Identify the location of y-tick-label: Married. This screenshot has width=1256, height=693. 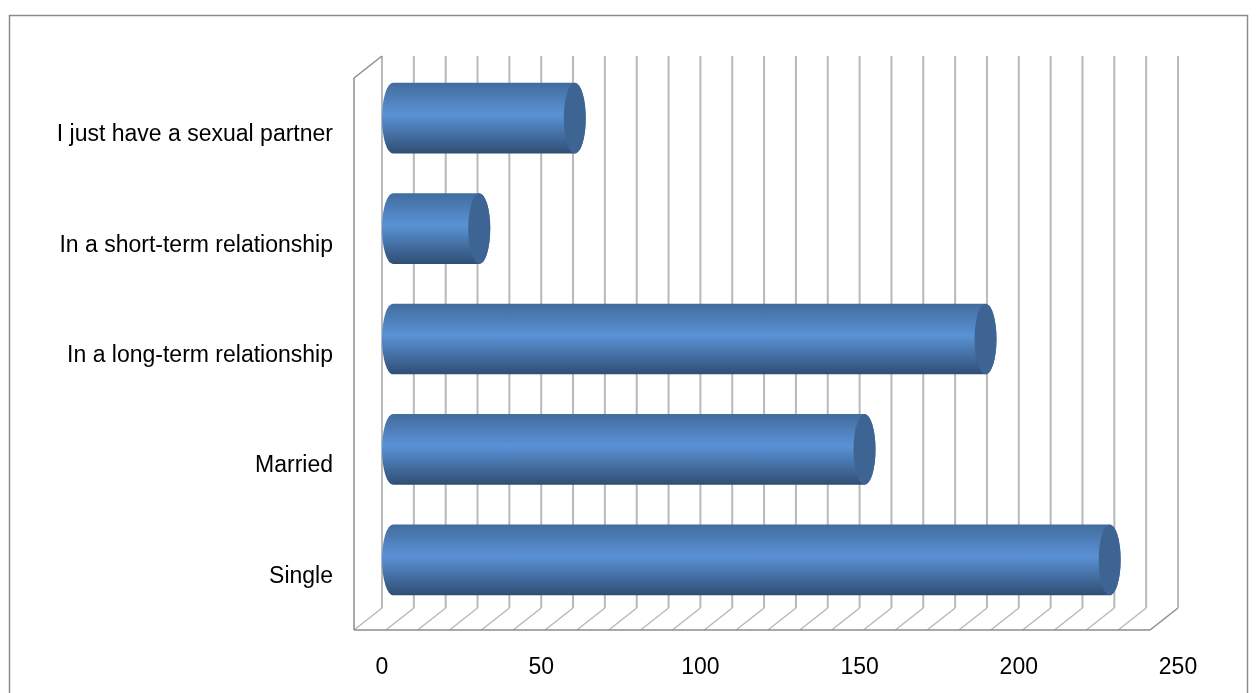
(294, 464).